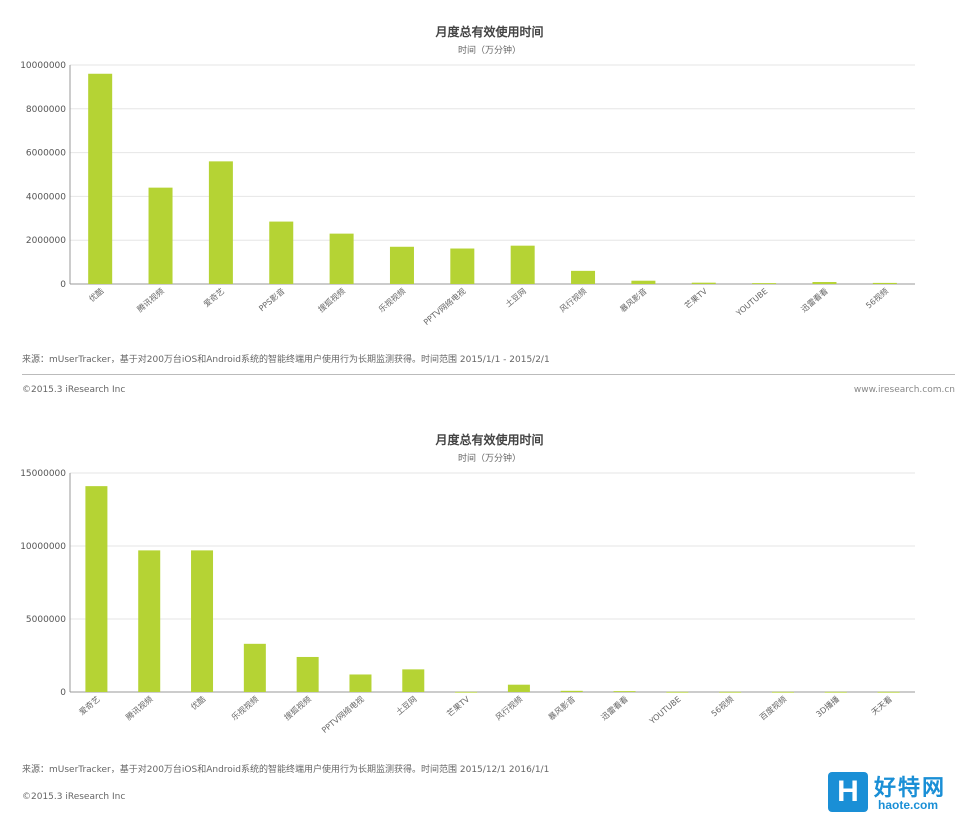 This screenshot has height=825, width=979. I want to click on y-tick-label: 6000000, so click(46, 154).